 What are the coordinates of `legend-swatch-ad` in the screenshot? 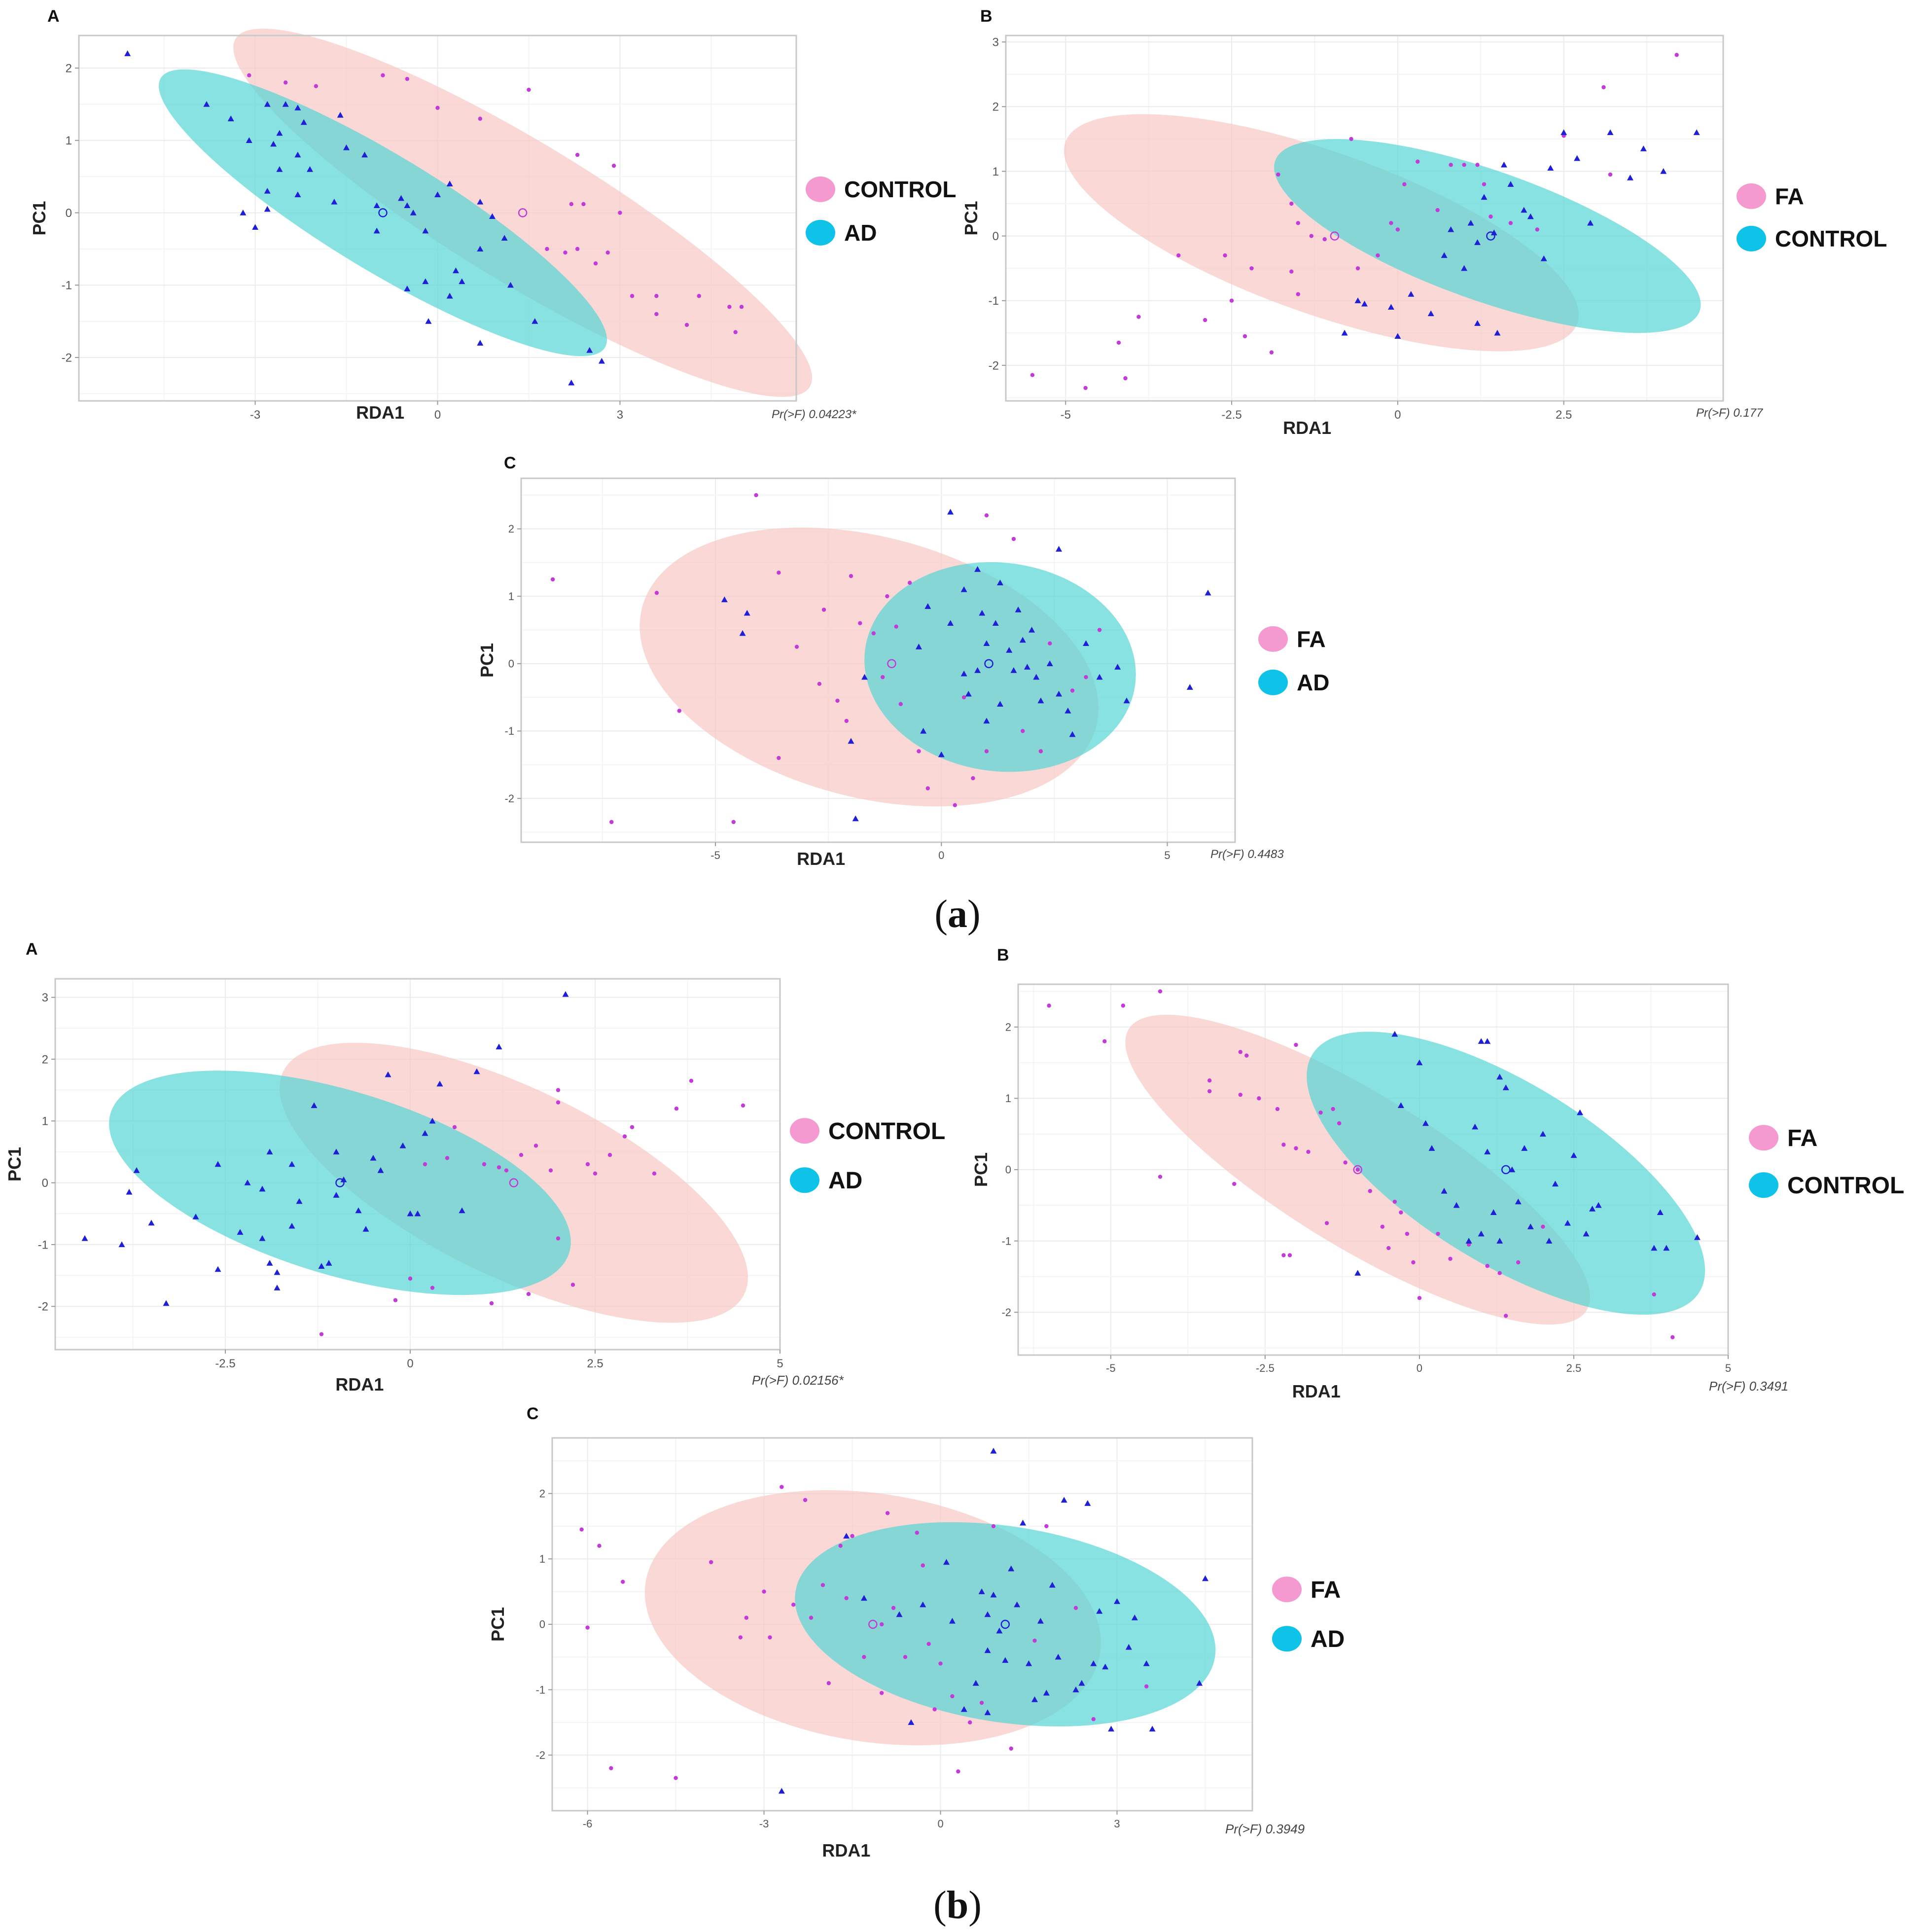 It's located at (1273, 682).